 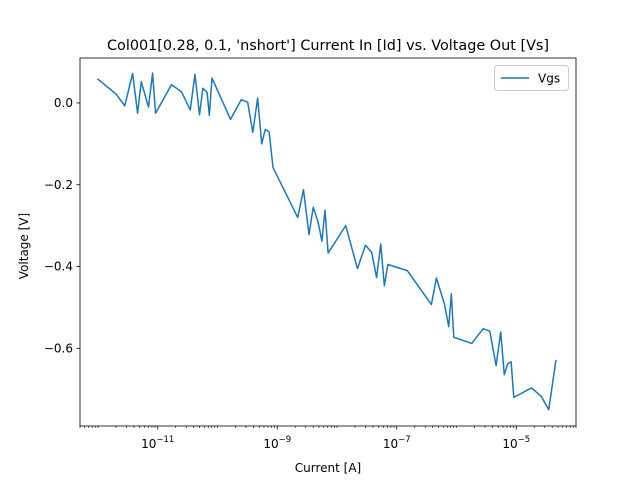 What do you see at coordinates (58, 349) in the screenshot?
I see `y-tick-label: −0.6` at bounding box center [58, 349].